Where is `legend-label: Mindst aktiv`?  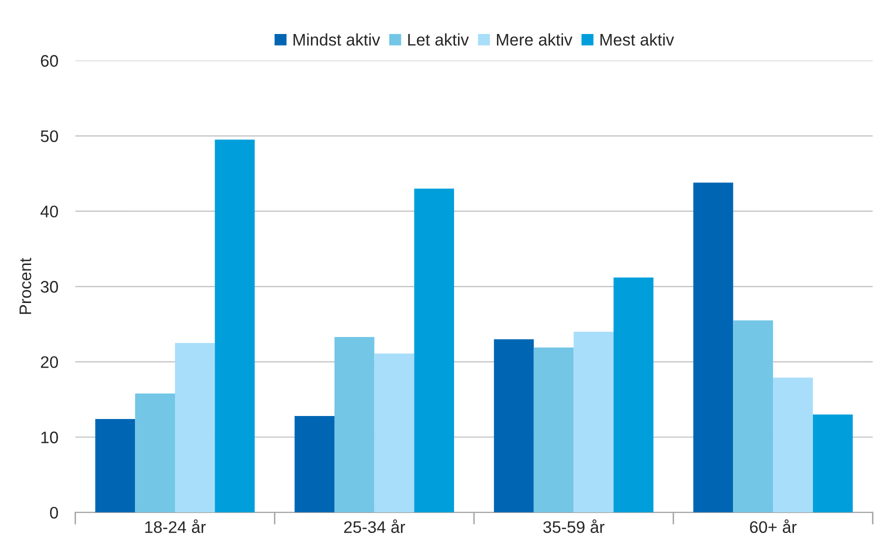
legend-label: Mindst aktiv is located at coordinates (337, 39).